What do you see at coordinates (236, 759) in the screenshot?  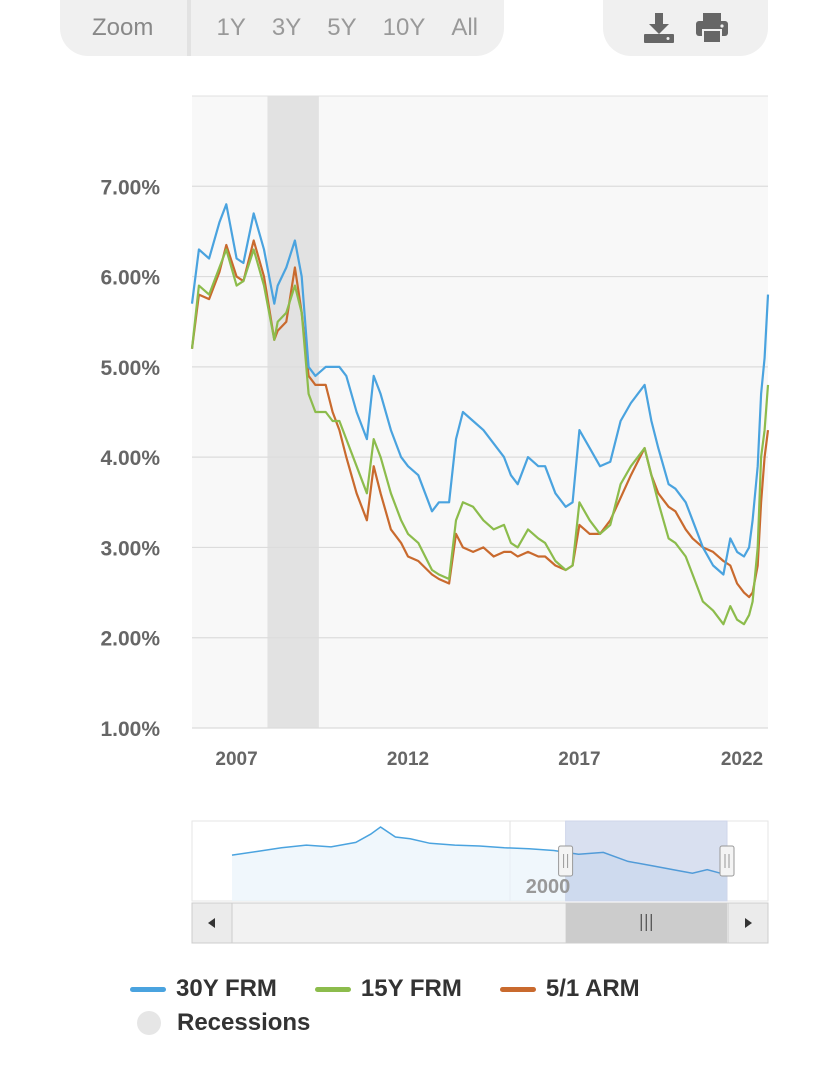 I see `x-tick-label: 2007` at bounding box center [236, 759].